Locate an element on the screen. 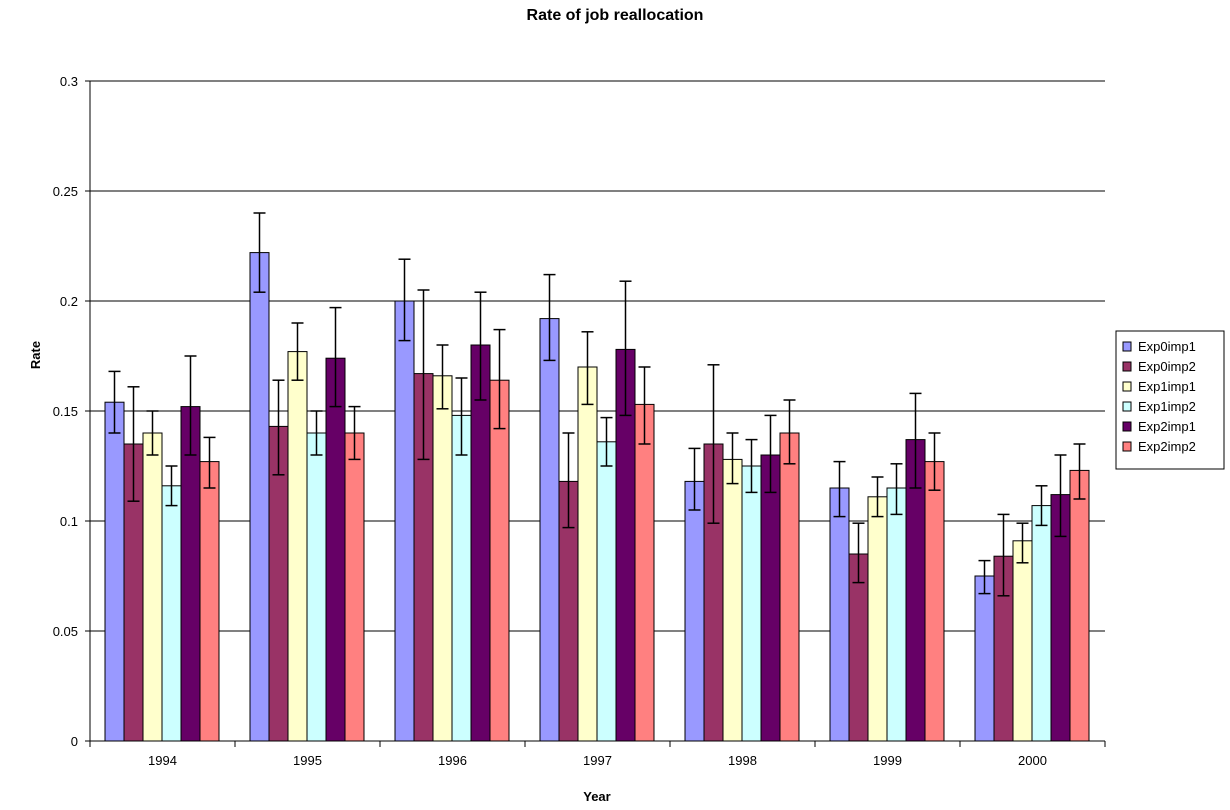 This screenshot has height=810, width=1230. chart-title: Rate of job reallocation is located at coordinates (615, 15).